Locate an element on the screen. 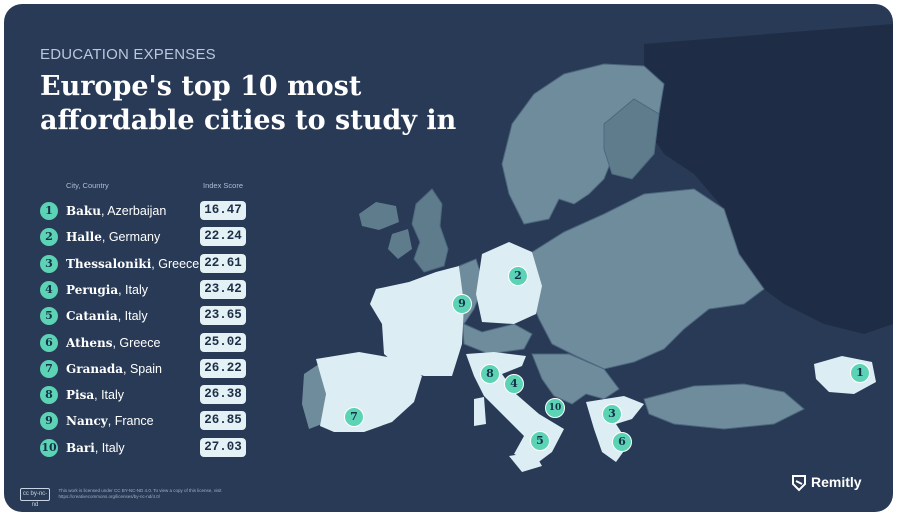 Image resolution: width=900 pixels, height=517 pixels. city-label: Perugia, Italy is located at coordinates (107, 290).